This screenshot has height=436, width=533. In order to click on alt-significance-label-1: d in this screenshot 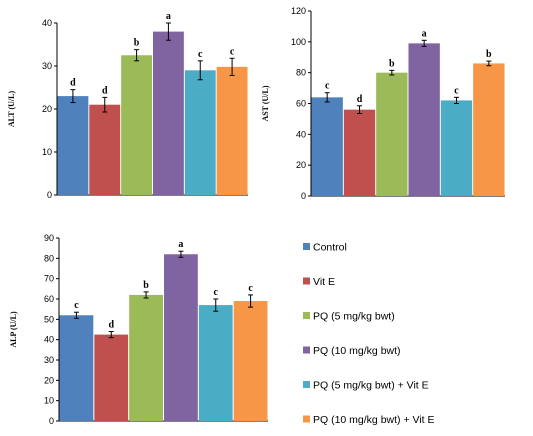, I will do `click(105, 90)`.